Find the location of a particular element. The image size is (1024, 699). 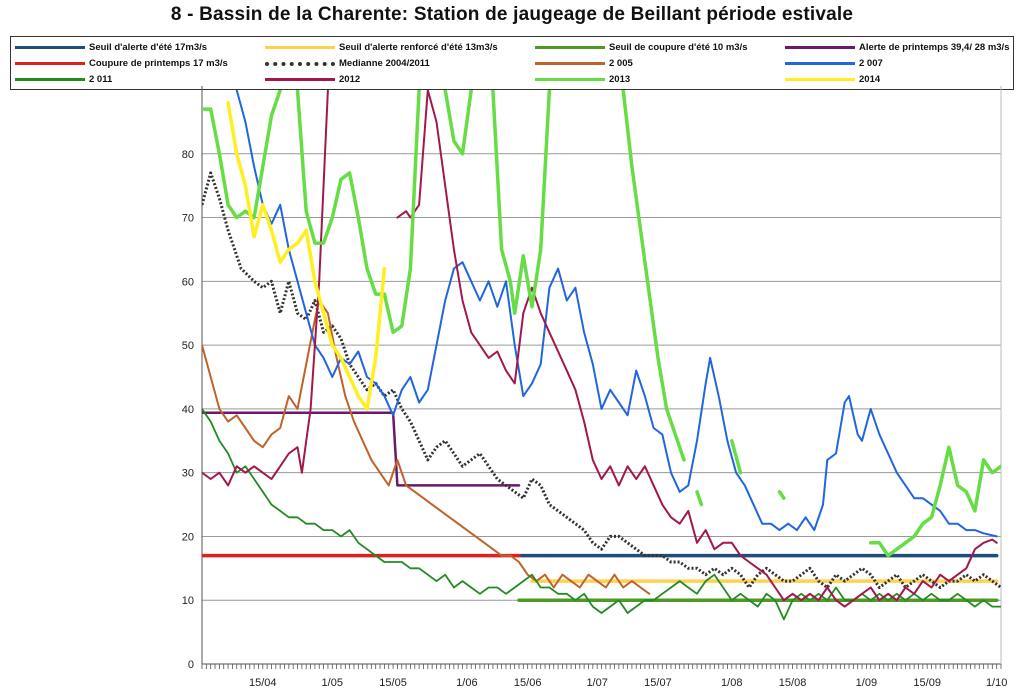

legend-item: Seuil de coupure d'été 10 m3/s is located at coordinates (641, 47).